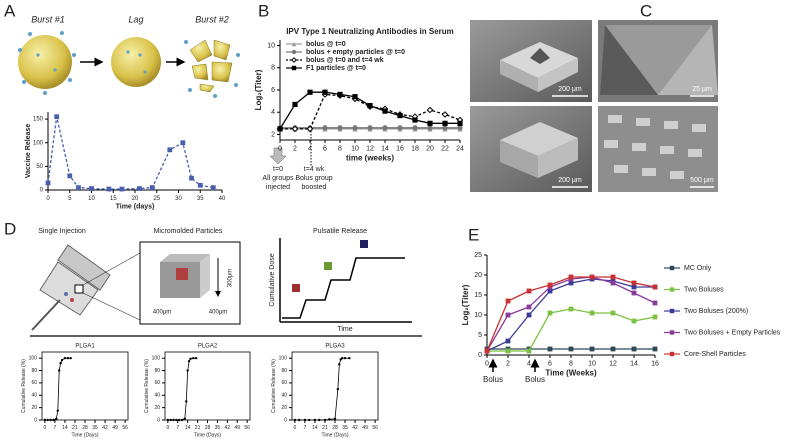  What do you see at coordinates (310, 149) in the screenshot?
I see `x-tick-label: 4` at bounding box center [310, 149].